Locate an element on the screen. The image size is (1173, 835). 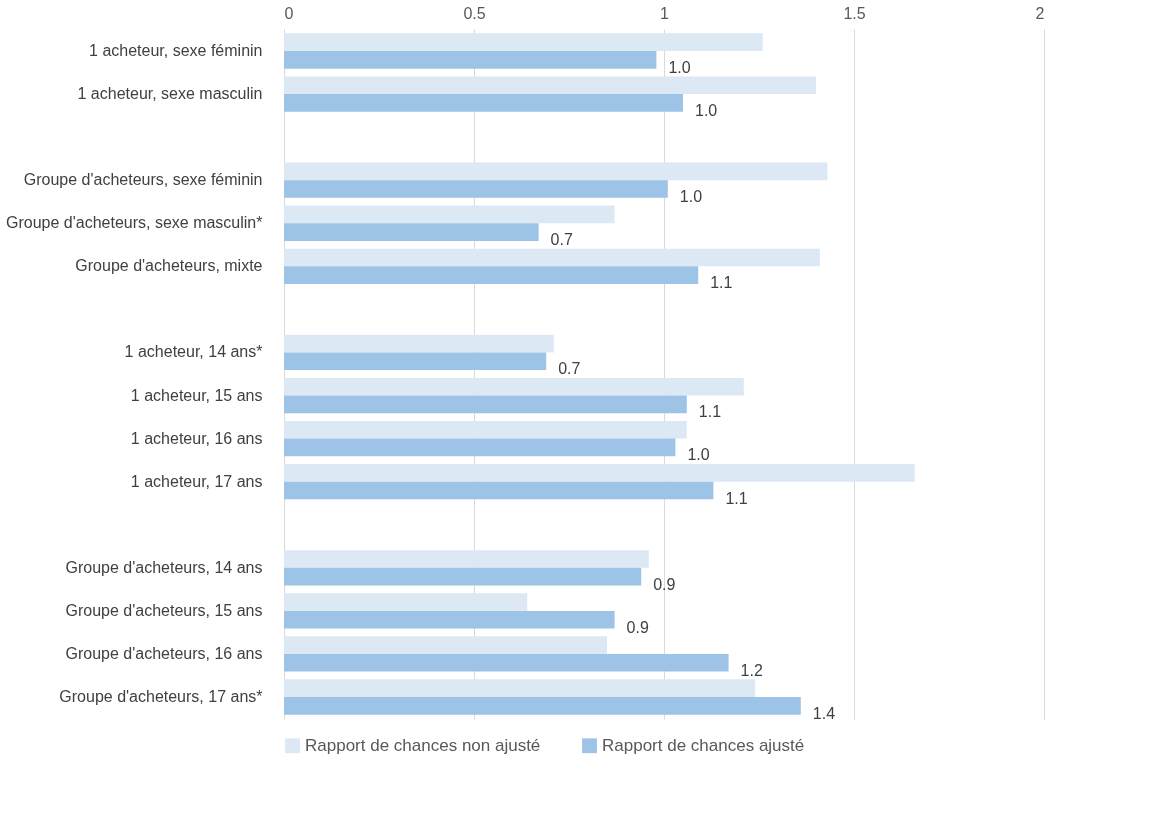
x-tick-label: 1.5 is located at coordinates (854, 13).